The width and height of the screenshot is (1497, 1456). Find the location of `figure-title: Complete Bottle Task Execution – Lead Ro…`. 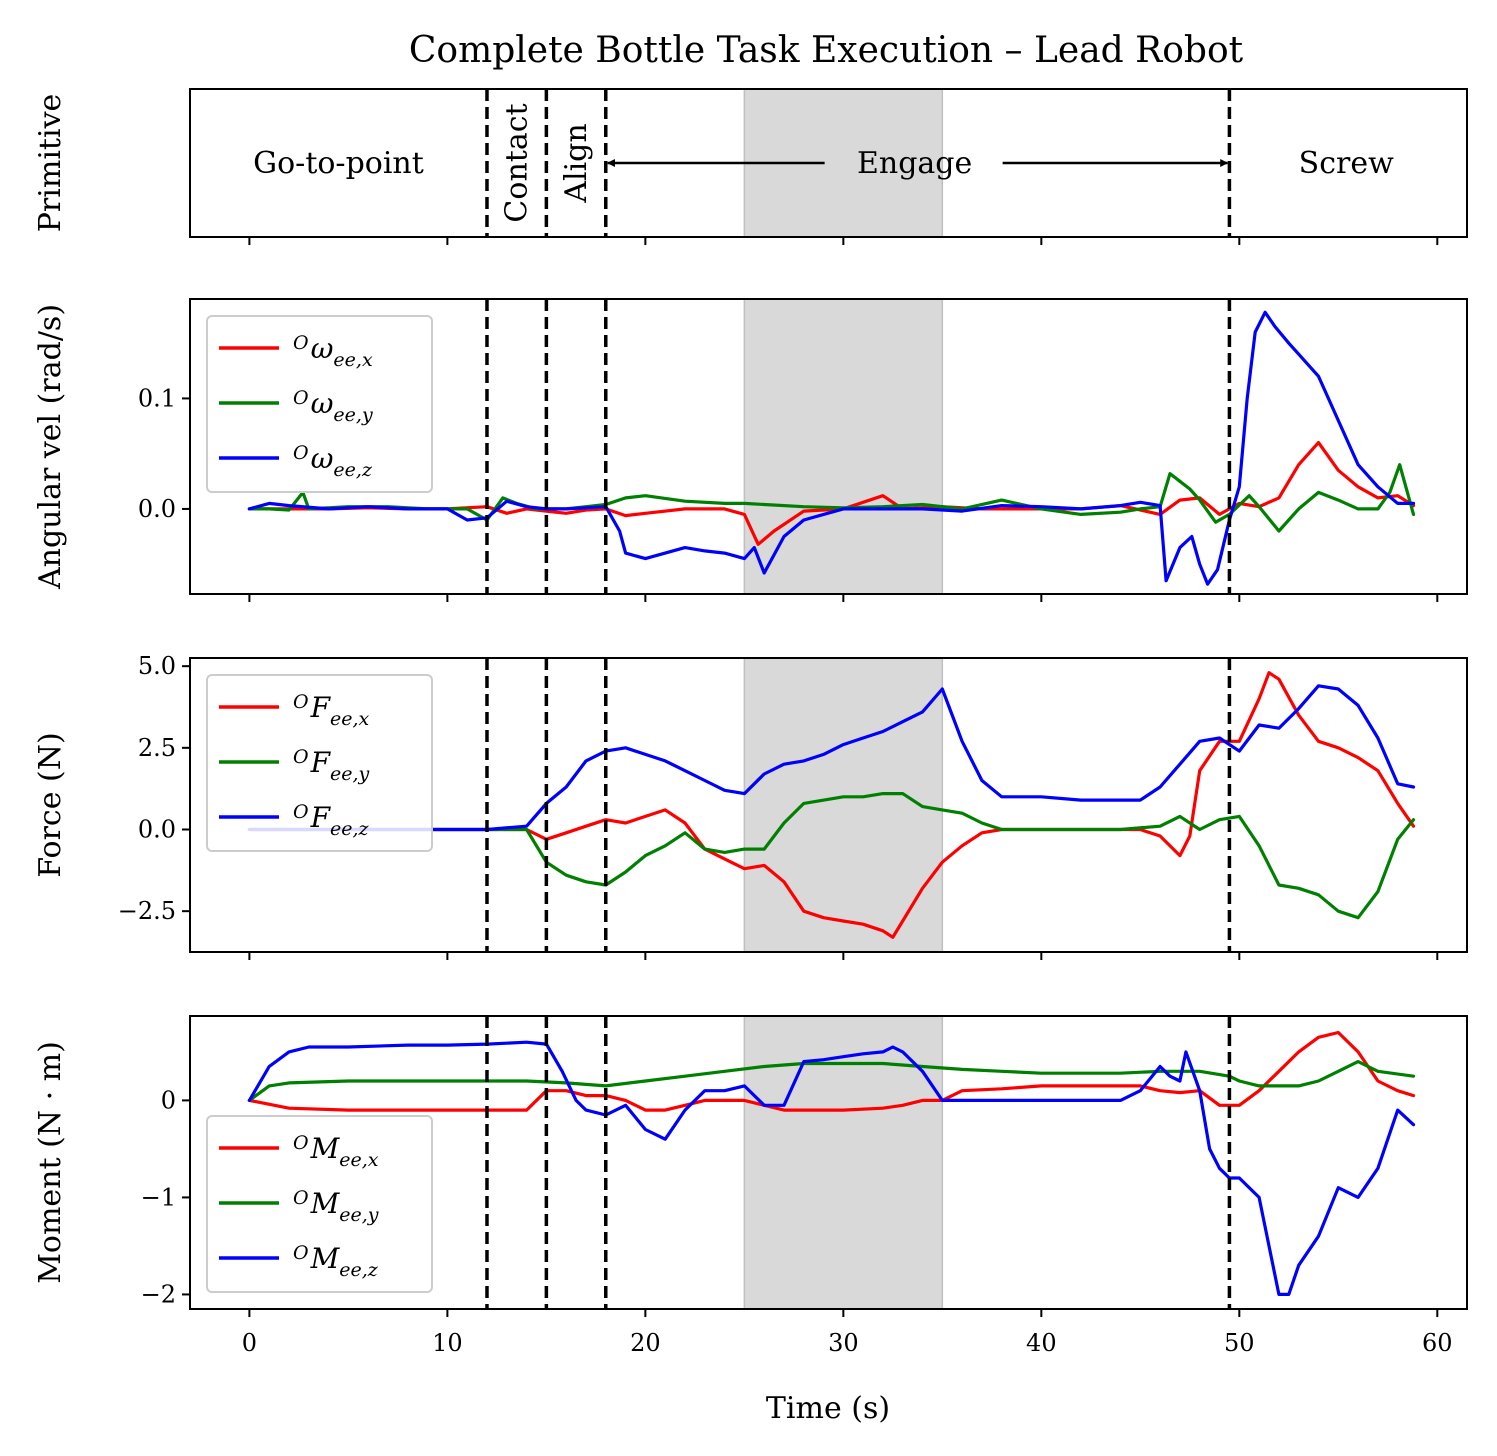

figure-title: Complete Bottle Task Execution – Lead Ro… is located at coordinates (826, 50).